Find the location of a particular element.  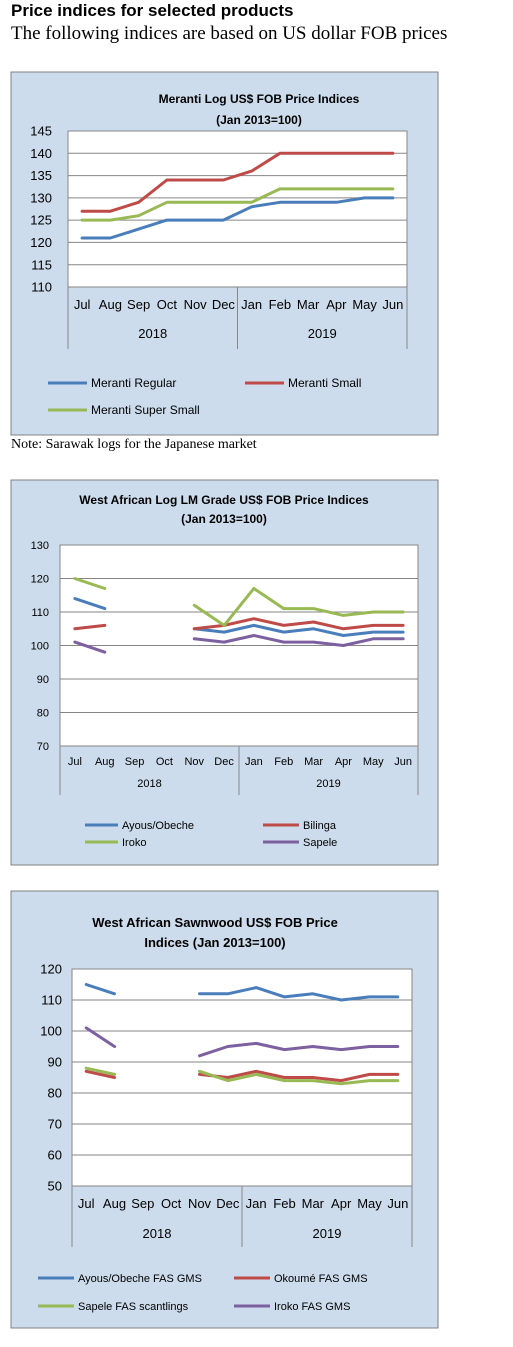

plot-area is located at coordinates (237, 209).